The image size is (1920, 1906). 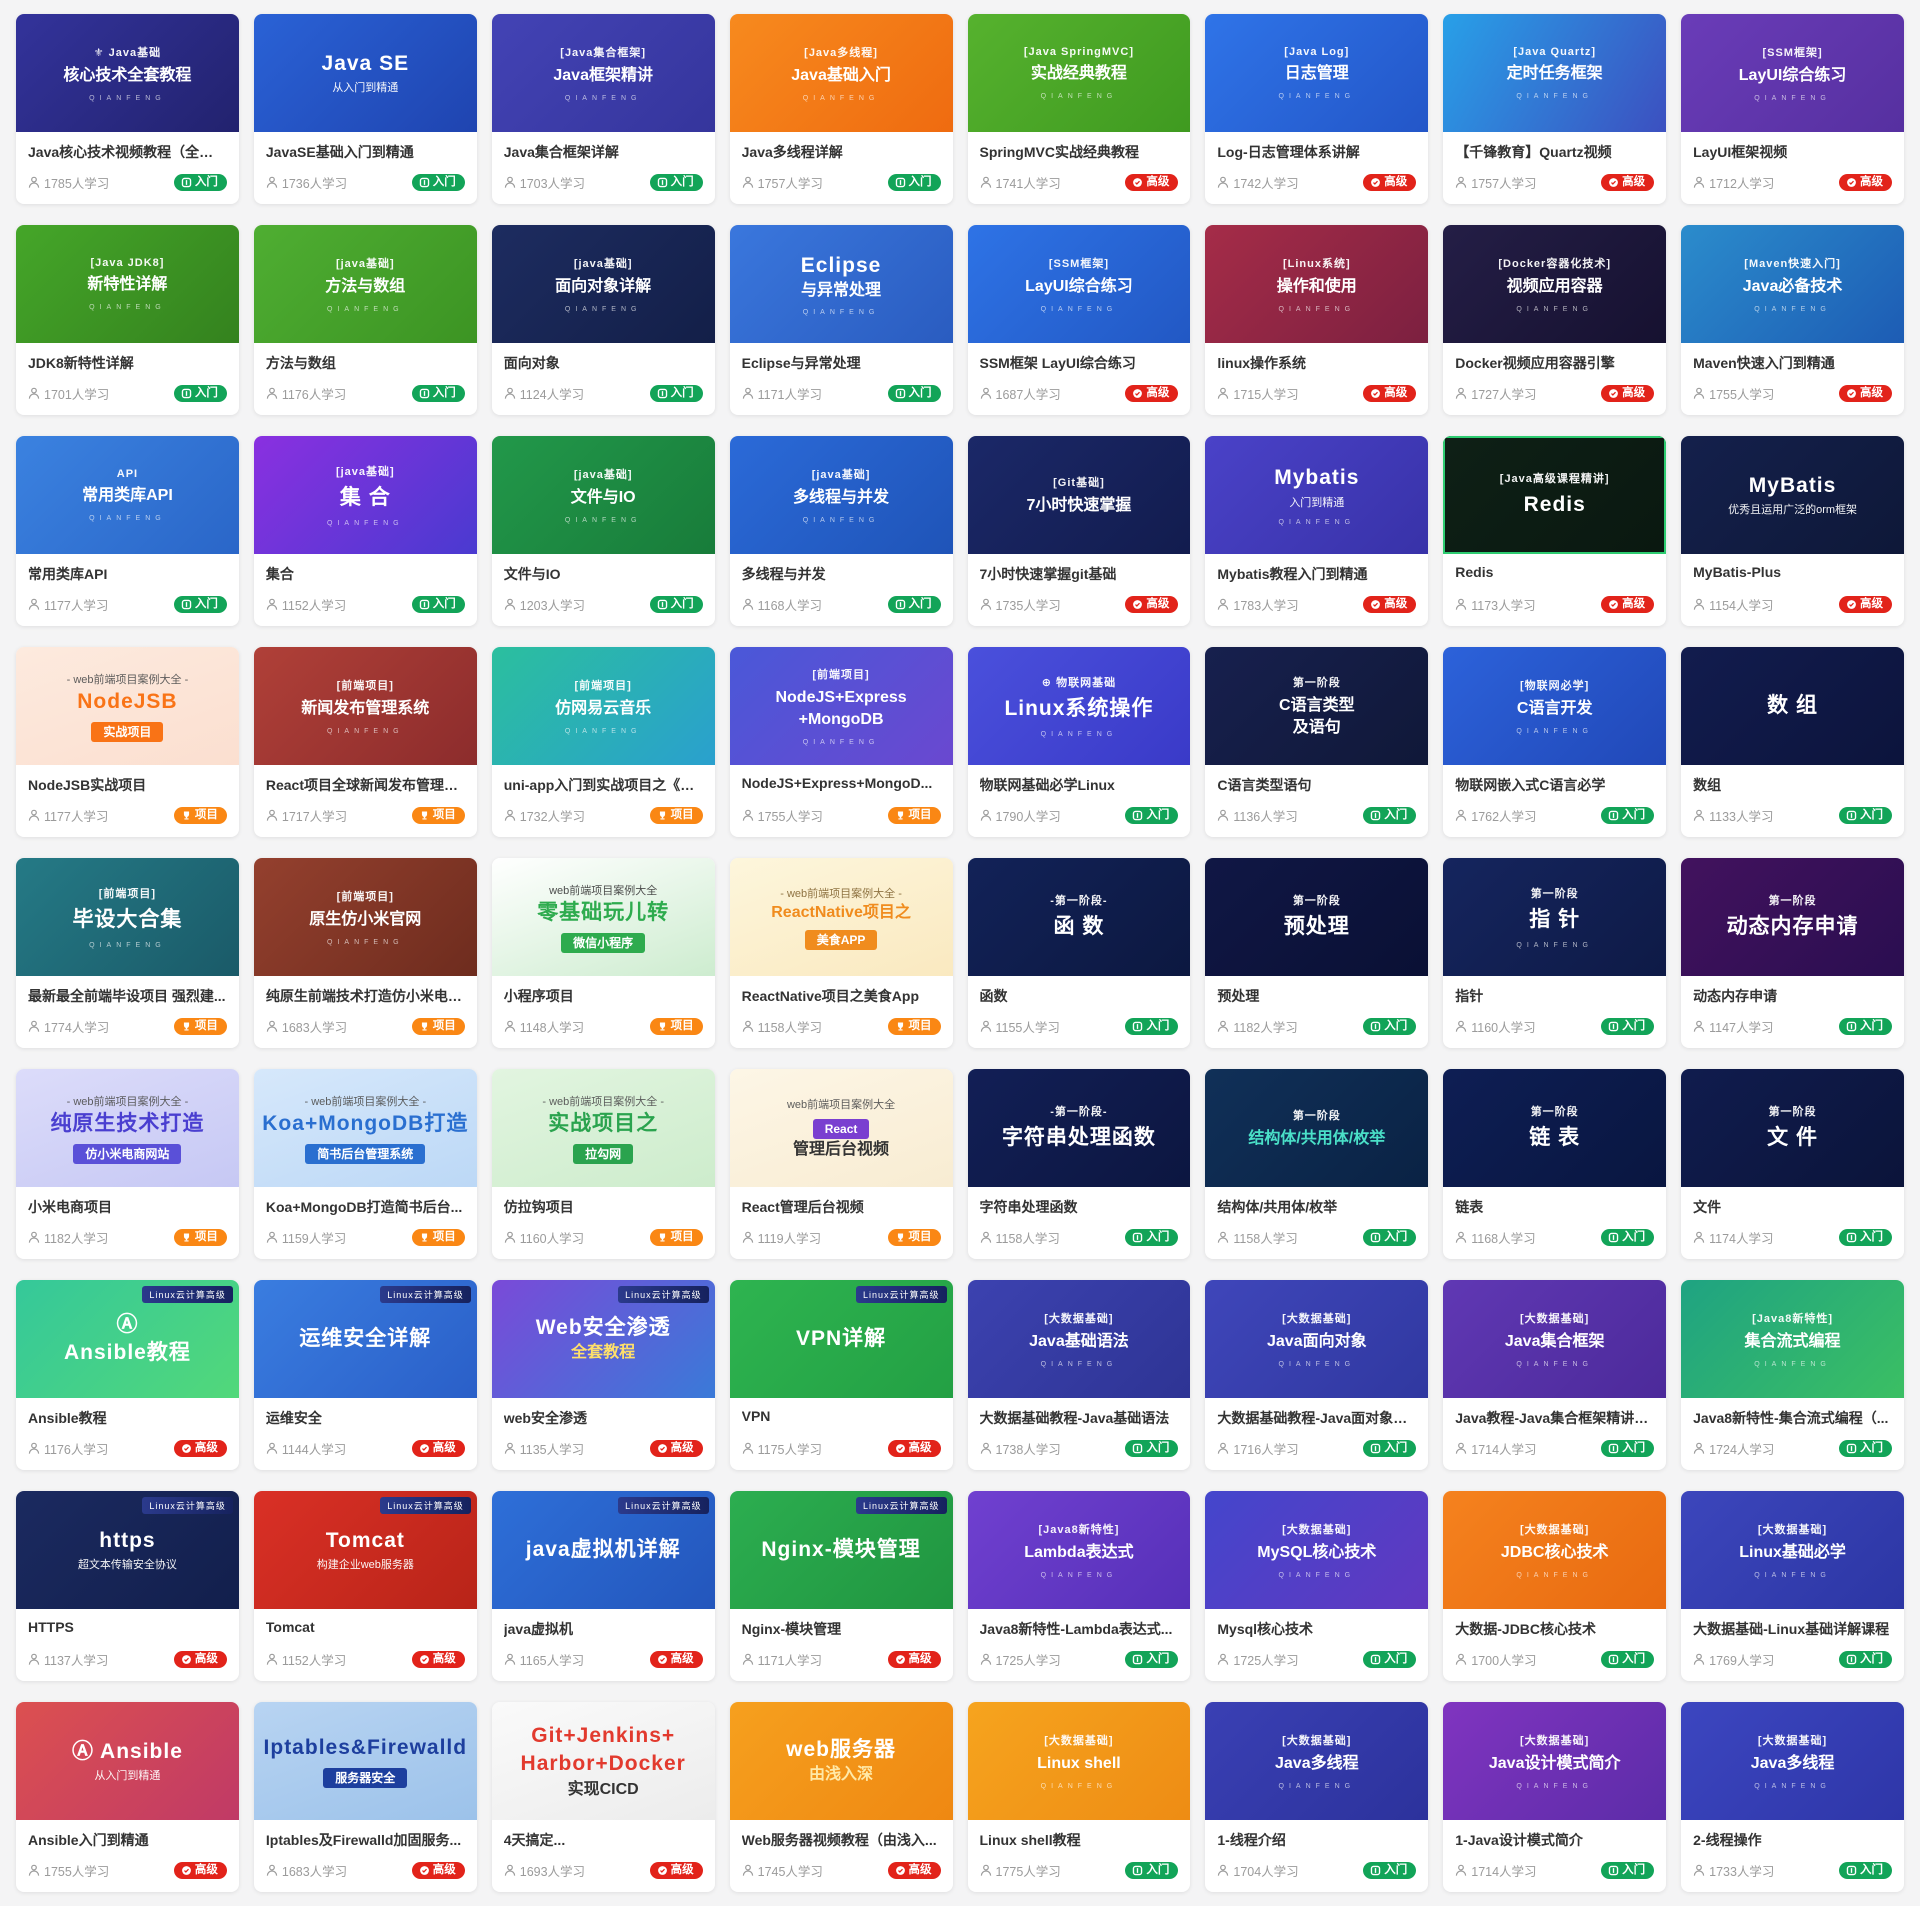 What do you see at coordinates (841, 1856) in the screenshot?
I see `card-body: Web服务器视频教程（由浅入... 1745人学习 高级` at bounding box center [841, 1856].